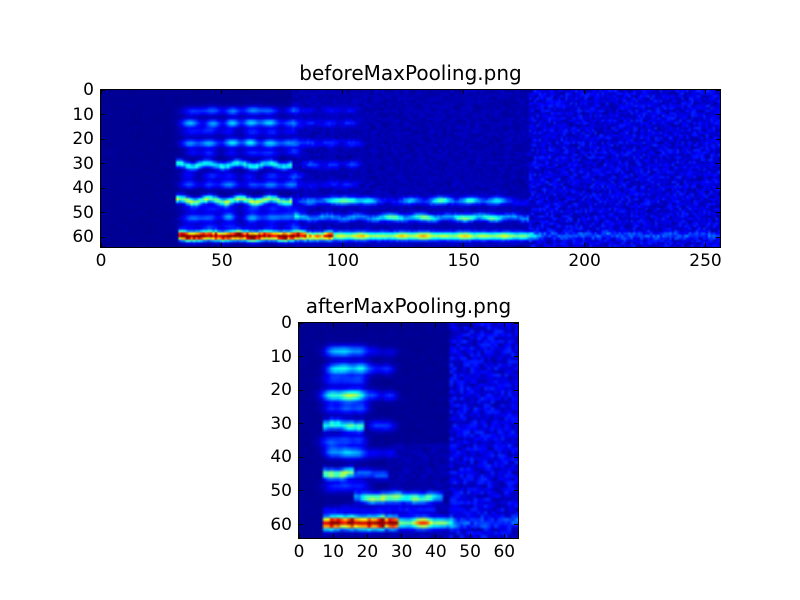 Image resolution: width=800 pixels, height=600 pixels. I want to click on x-tick-label: 200, so click(584, 261).